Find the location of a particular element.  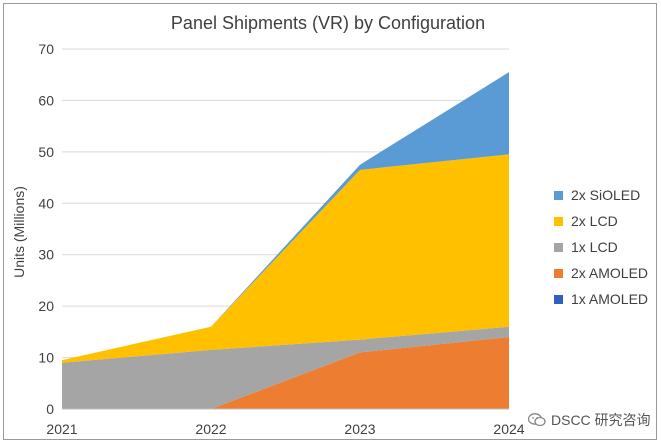

y-tick-label: 60 is located at coordinates (46, 100).